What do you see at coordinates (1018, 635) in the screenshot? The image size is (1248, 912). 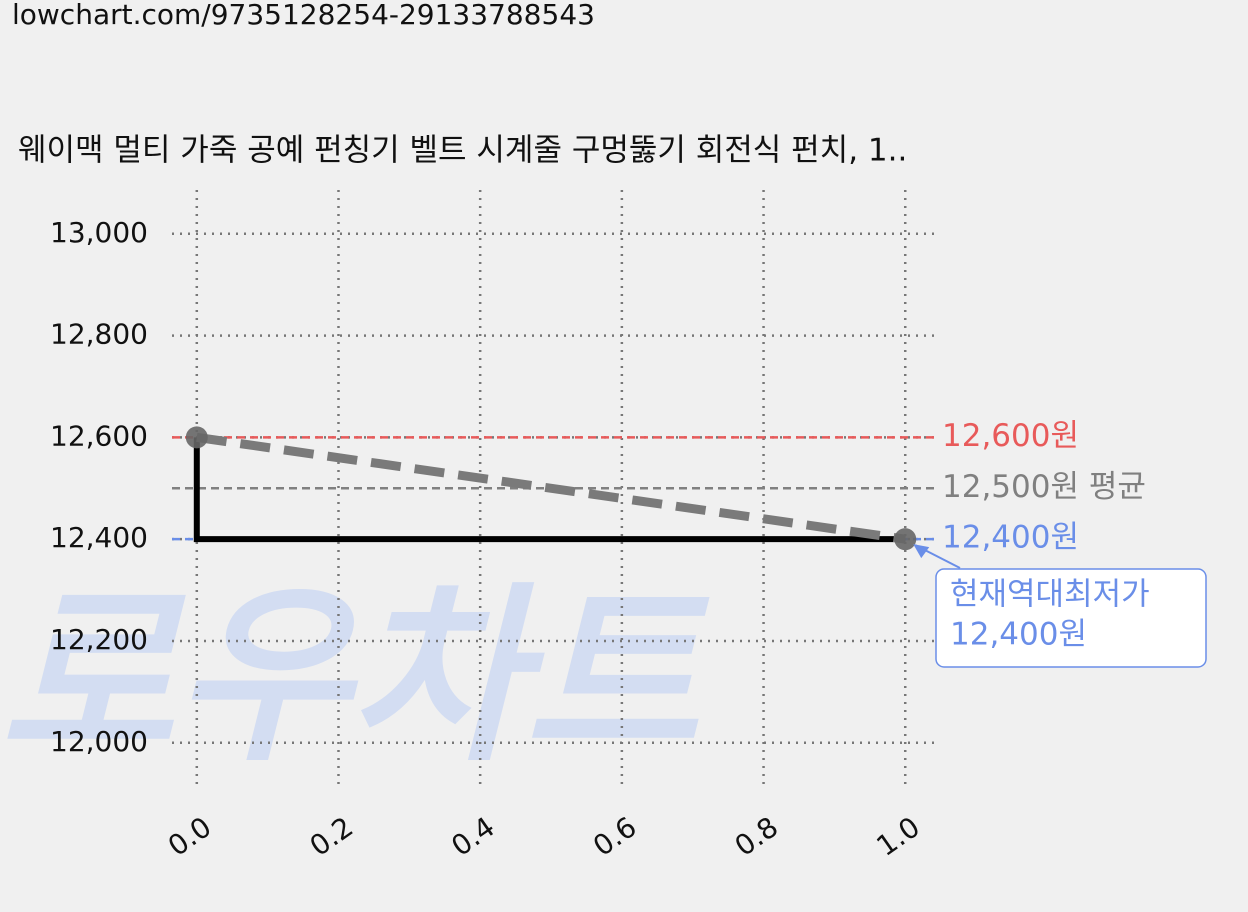 I see `annotation-text: 12,400원` at bounding box center [1018, 635].